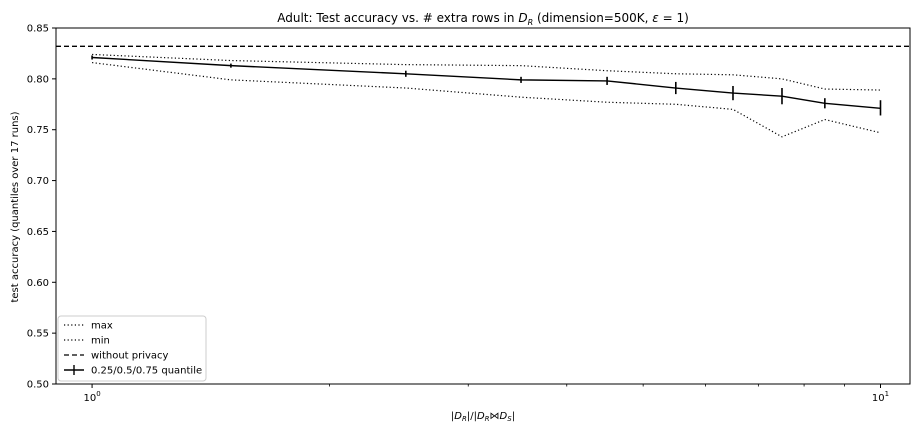 The height and width of the screenshot is (436, 921). Describe the element at coordinates (397, 18) in the screenshot. I see `title-prefix: Adult: Test accuracy vs. # extra rows in` at that location.